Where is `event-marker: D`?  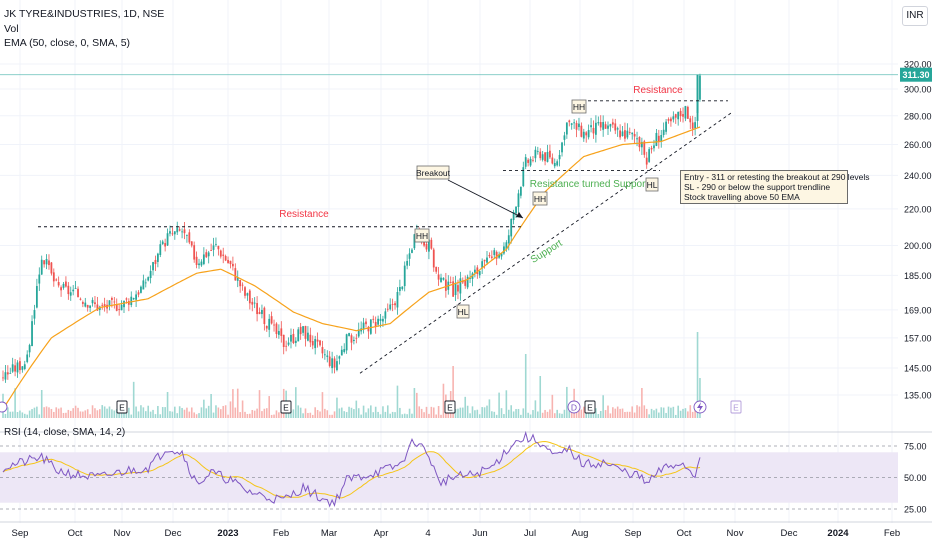 event-marker: D is located at coordinates (574, 407).